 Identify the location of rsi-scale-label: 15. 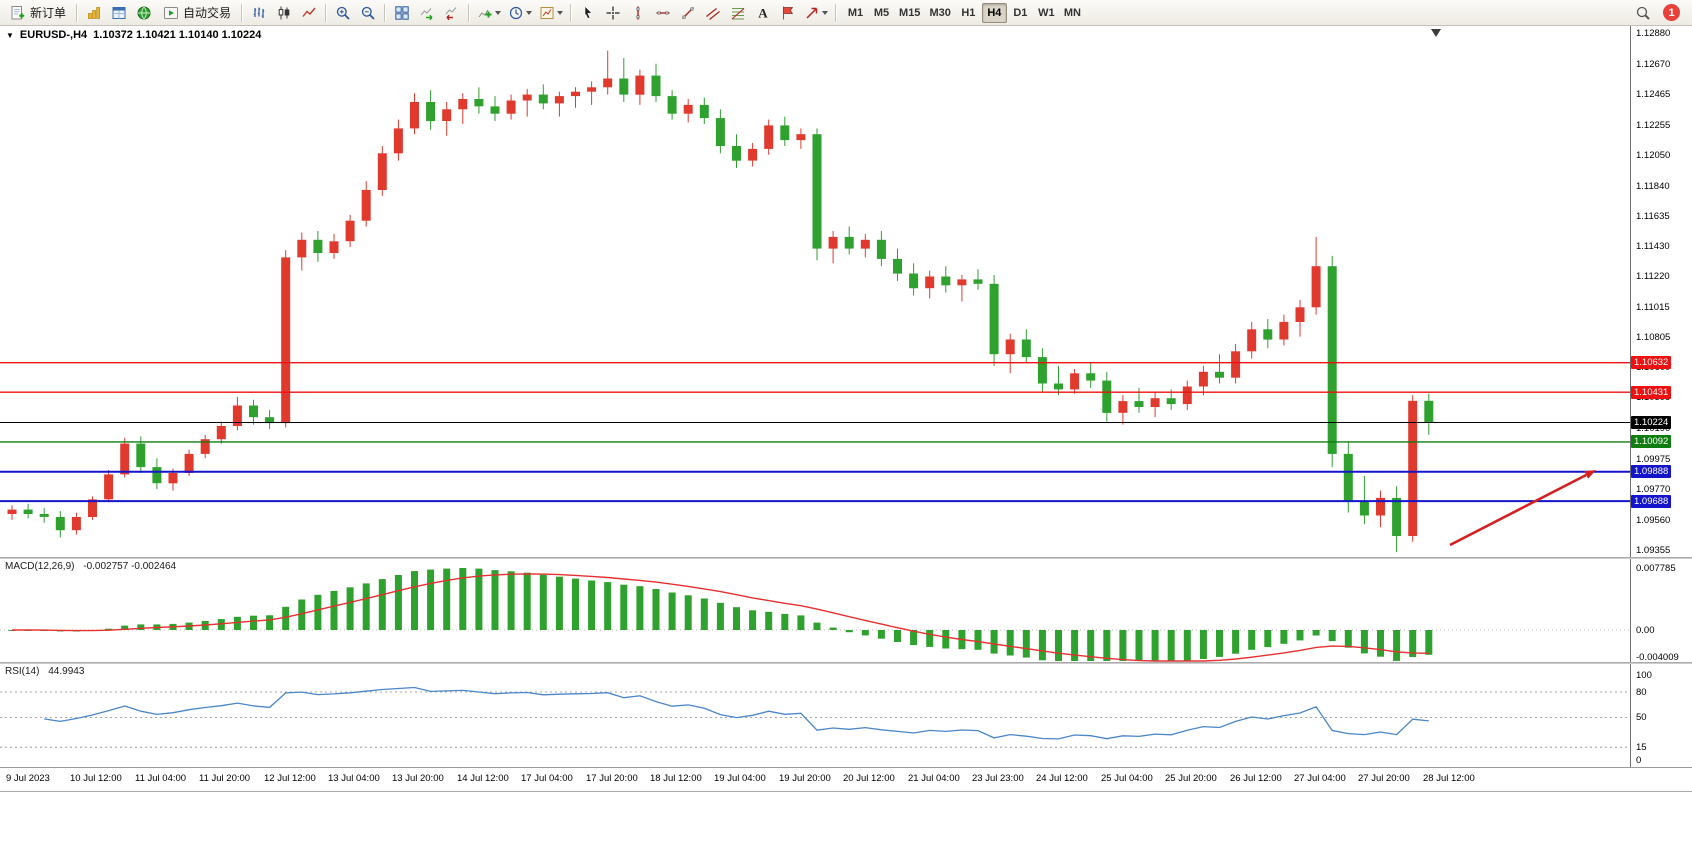
(1641, 747).